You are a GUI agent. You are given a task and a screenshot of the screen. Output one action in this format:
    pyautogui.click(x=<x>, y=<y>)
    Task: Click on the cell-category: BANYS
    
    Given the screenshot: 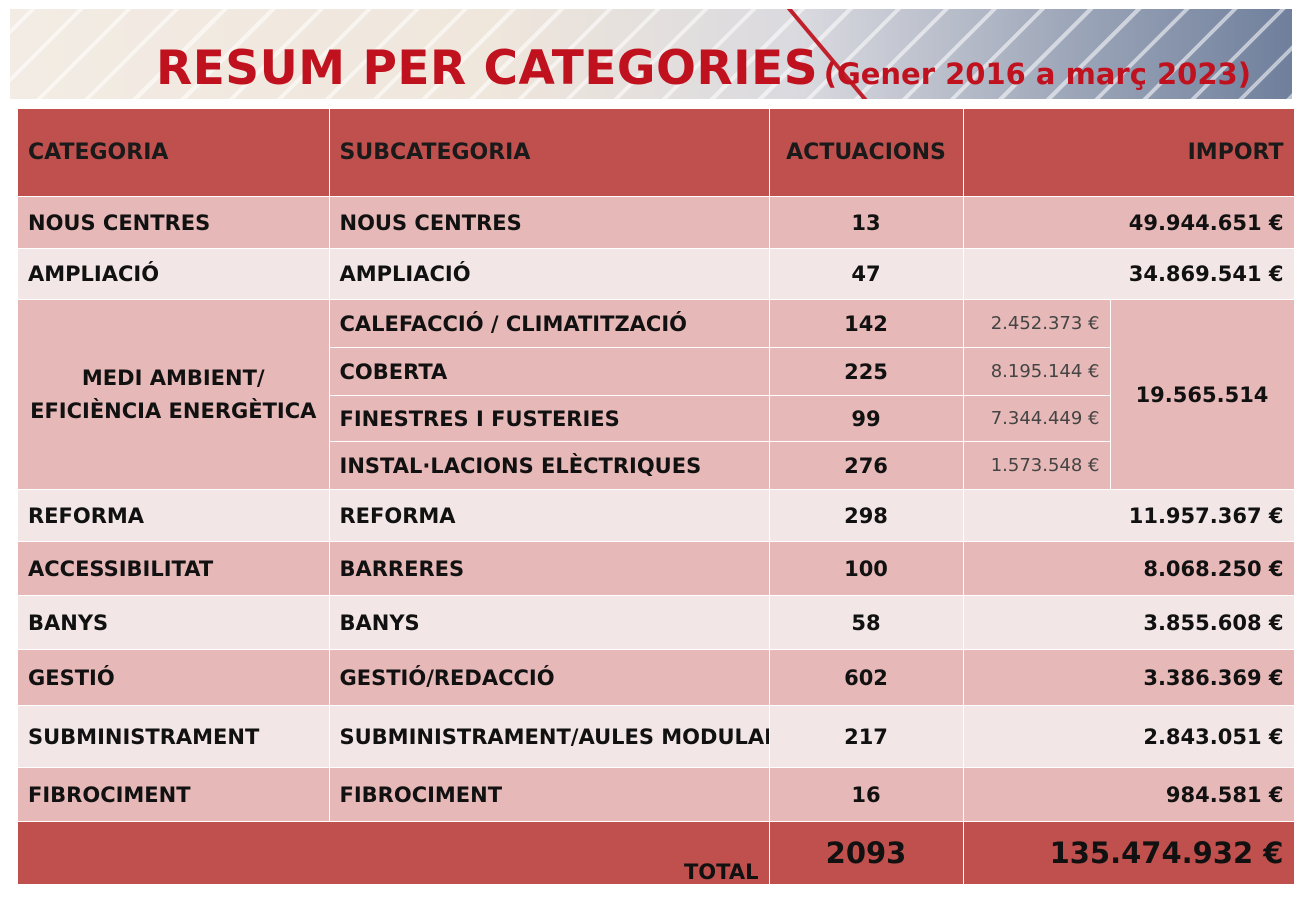 What is the action you would take?
    pyautogui.click(x=174, y=622)
    